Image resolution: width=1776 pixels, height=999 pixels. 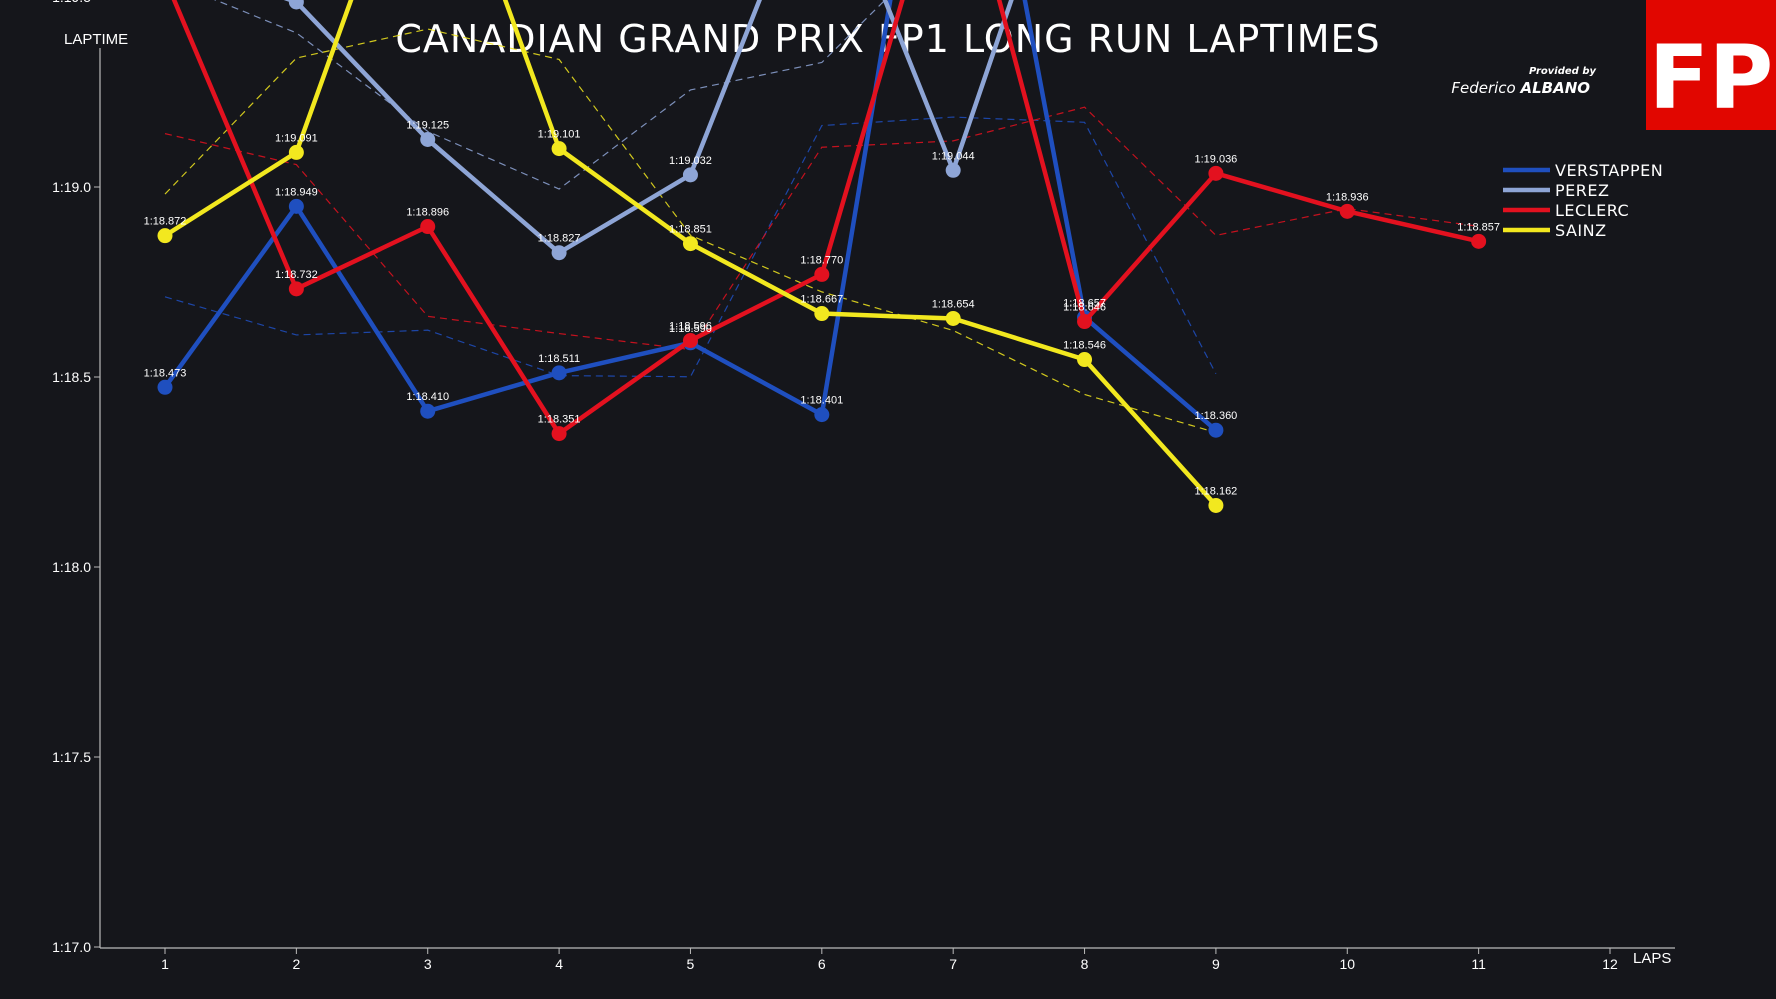 What do you see at coordinates (165, 222) in the screenshot?
I see `data-label-sainz: 1:18.872` at bounding box center [165, 222].